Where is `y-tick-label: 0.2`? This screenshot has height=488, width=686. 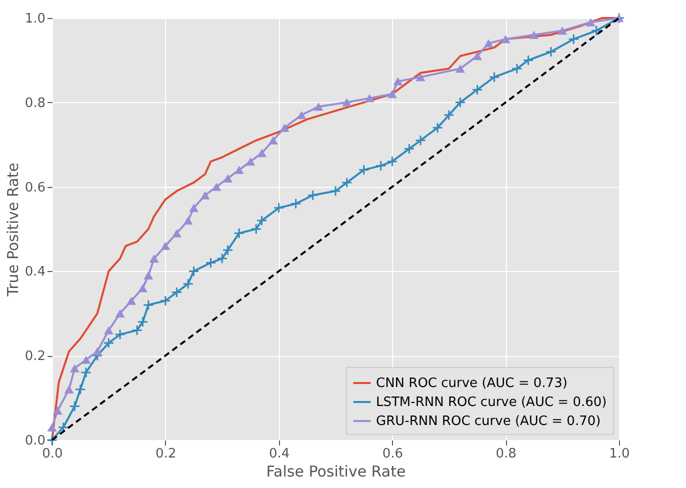
y-tick-label: 0.2 is located at coordinates (35, 356).